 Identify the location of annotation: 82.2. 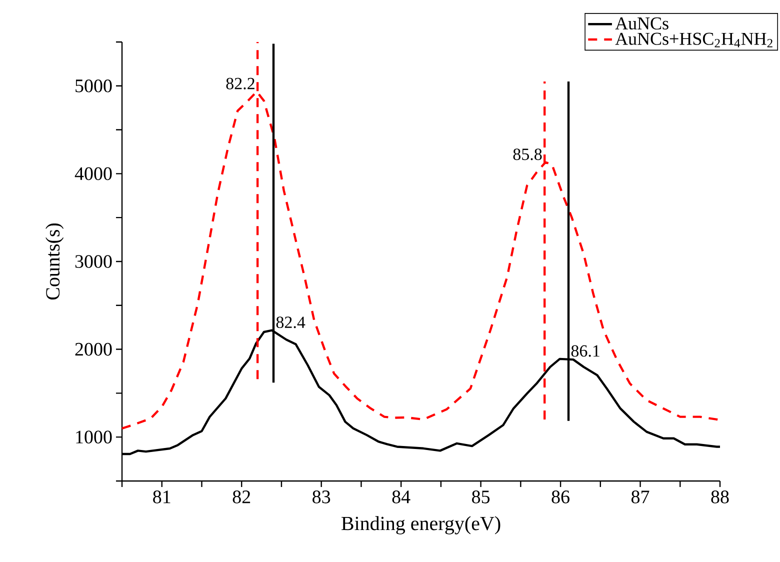
(240, 84).